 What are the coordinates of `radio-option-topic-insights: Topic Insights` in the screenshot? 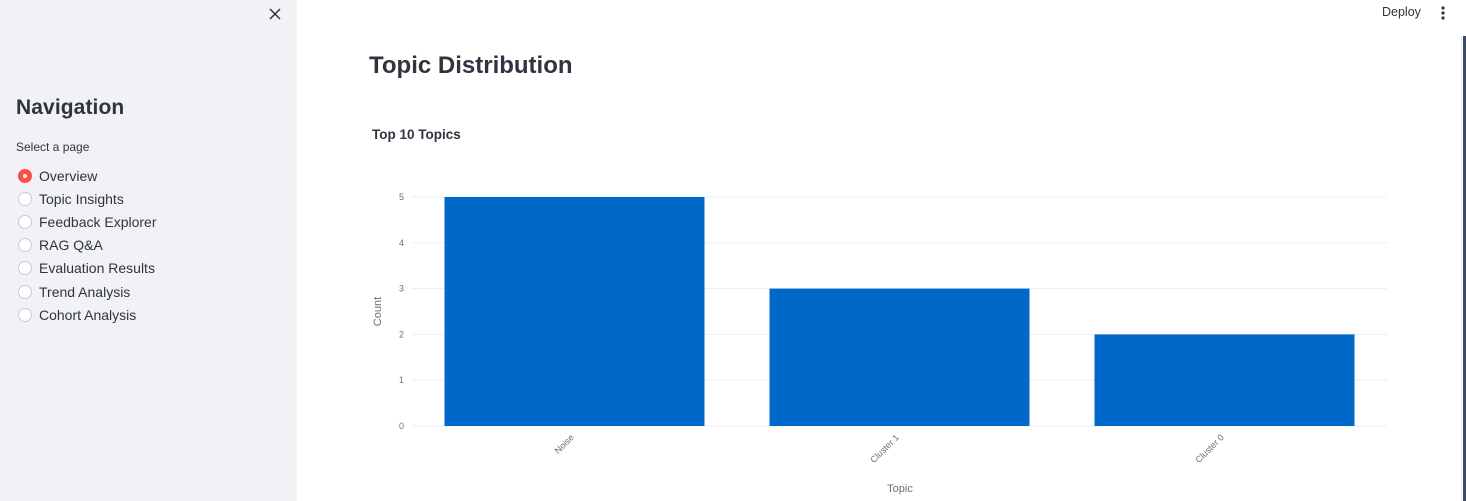 It's located at (87, 198).